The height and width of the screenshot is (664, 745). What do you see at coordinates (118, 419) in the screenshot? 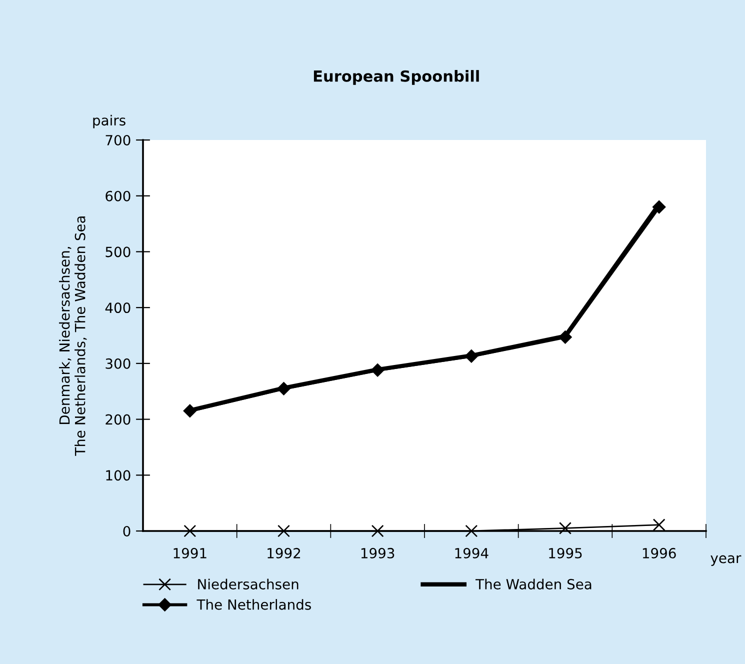
I see `y-tick-label: 200` at bounding box center [118, 419].